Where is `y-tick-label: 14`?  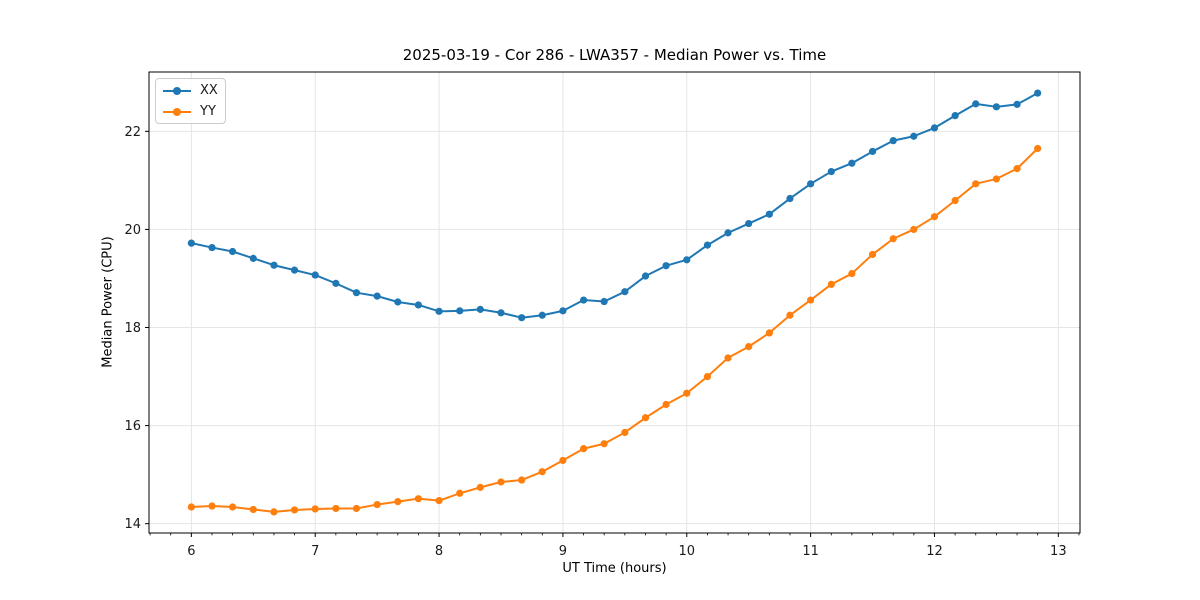 y-tick-label: 14 is located at coordinates (132, 524).